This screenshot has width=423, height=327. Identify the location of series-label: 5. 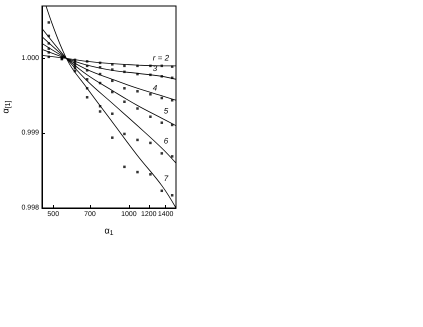
(166, 111).